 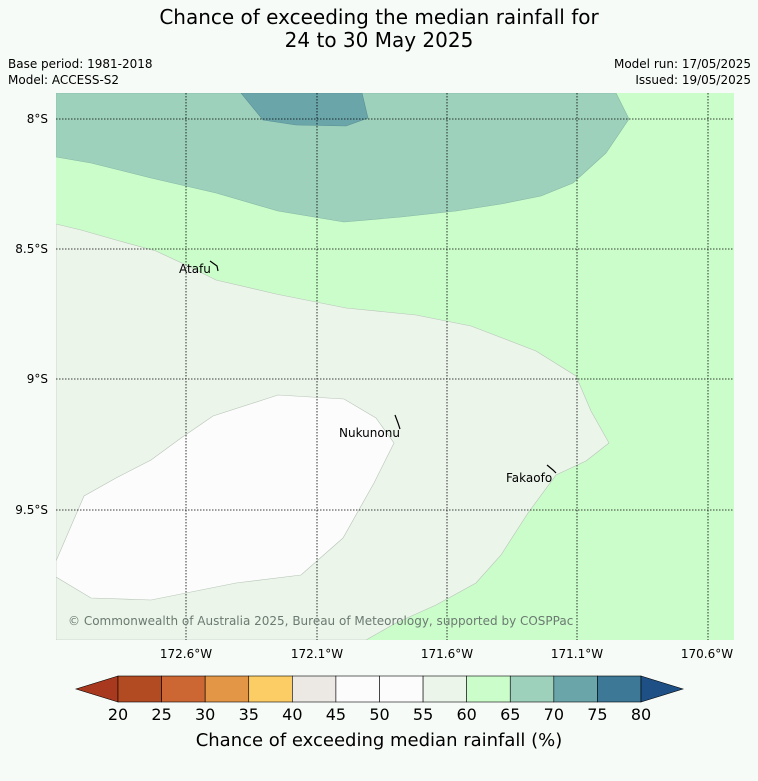 I want to click on nukunonu-atoll-shape, so click(x=397, y=422).